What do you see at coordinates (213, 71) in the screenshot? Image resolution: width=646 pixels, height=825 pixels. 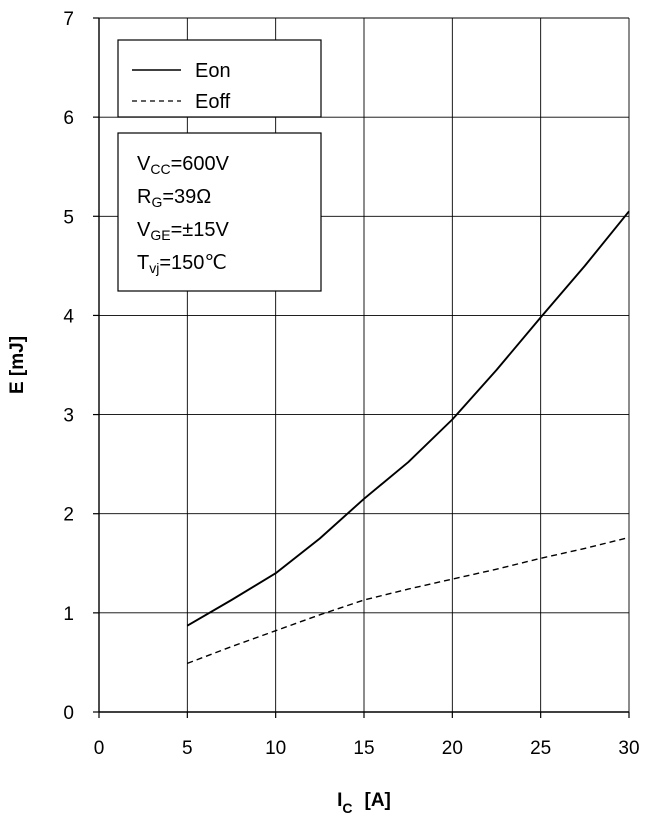 I see `legend-label-eon: Eon` at bounding box center [213, 71].